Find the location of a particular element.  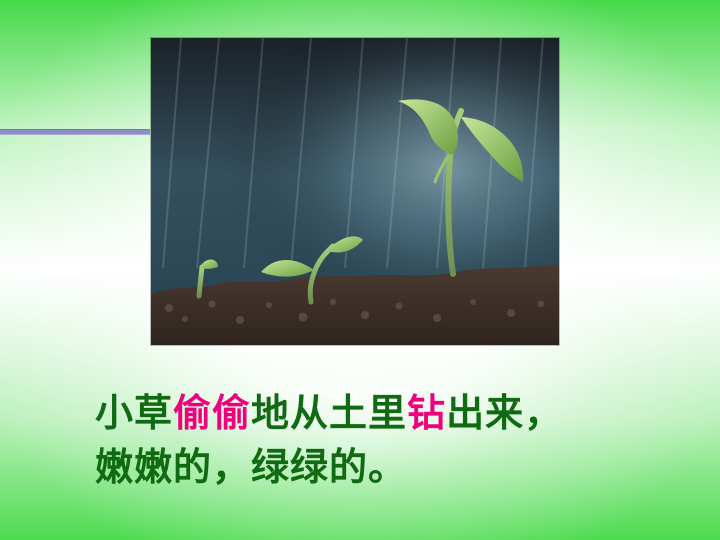

poem-text: 小草 is located at coordinates (134, 413).